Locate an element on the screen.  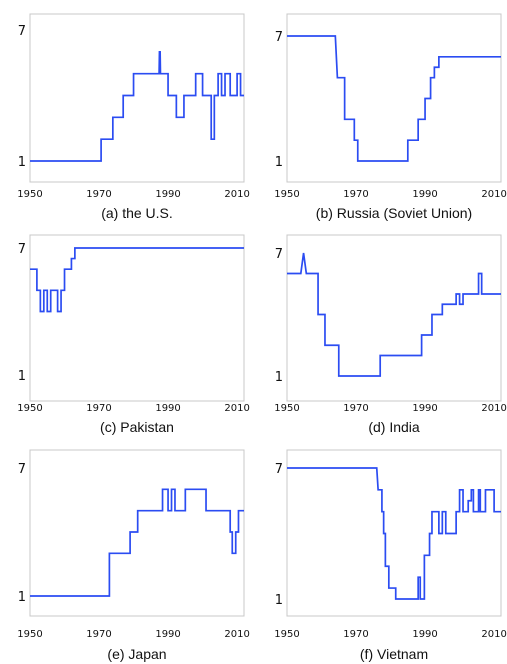
chart-panel-5: 1 7 1950 1970 1990 2010 (e) Japan is located at coordinates (133, 555).